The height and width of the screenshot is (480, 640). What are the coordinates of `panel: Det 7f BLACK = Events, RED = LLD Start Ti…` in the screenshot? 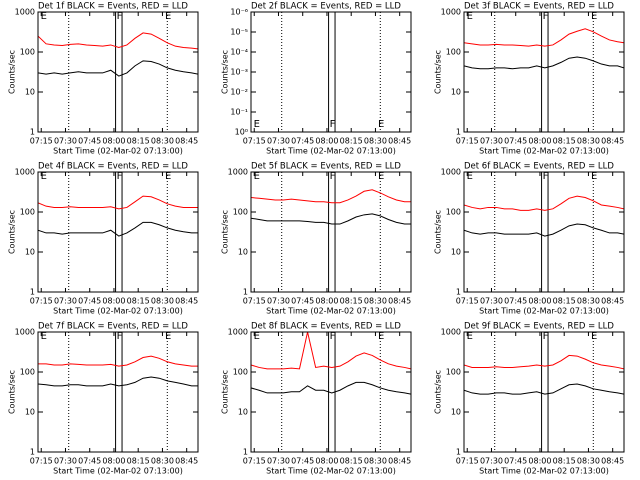 It's located at (103, 399).